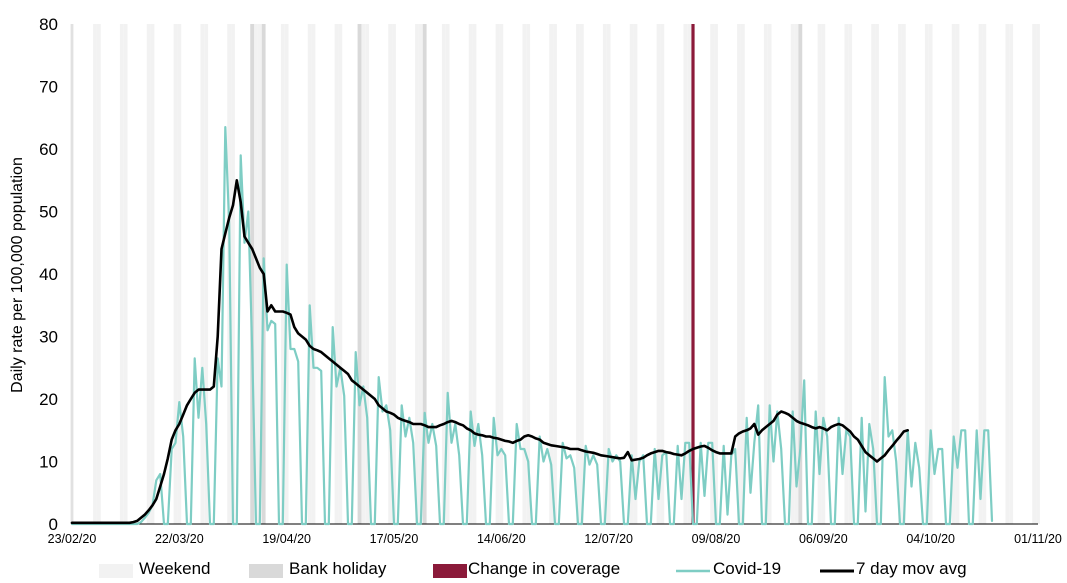 This screenshot has width=1067, height=583. What do you see at coordinates (48, 149) in the screenshot?
I see `y-tick-label: 60` at bounding box center [48, 149].